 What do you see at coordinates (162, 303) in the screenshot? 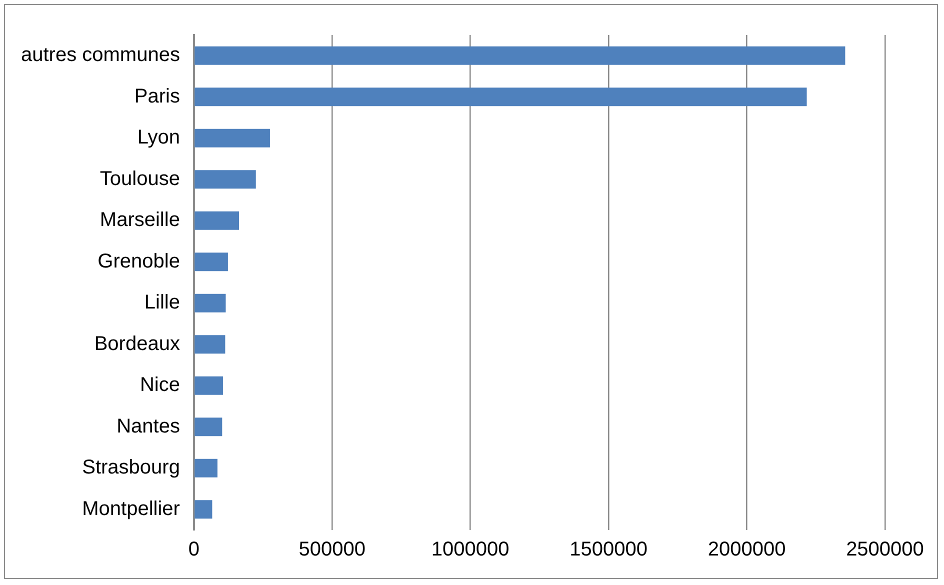
I see `y-tick-label: Lille` at bounding box center [162, 303].